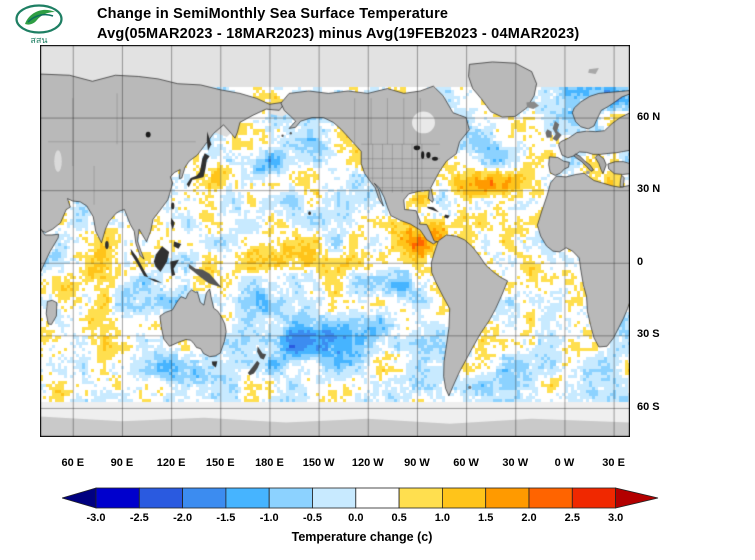 The width and height of the screenshot is (755, 560). I want to click on lon-tick-label: 150 E, so click(220, 463).